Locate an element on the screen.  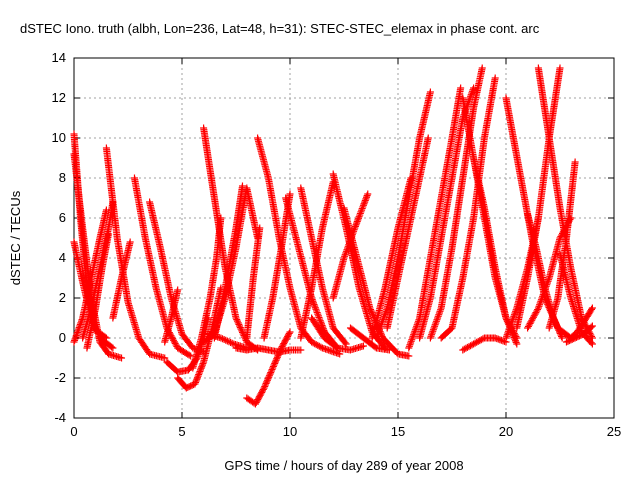
y-tick-label: 2 is located at coordinates (62, 297).